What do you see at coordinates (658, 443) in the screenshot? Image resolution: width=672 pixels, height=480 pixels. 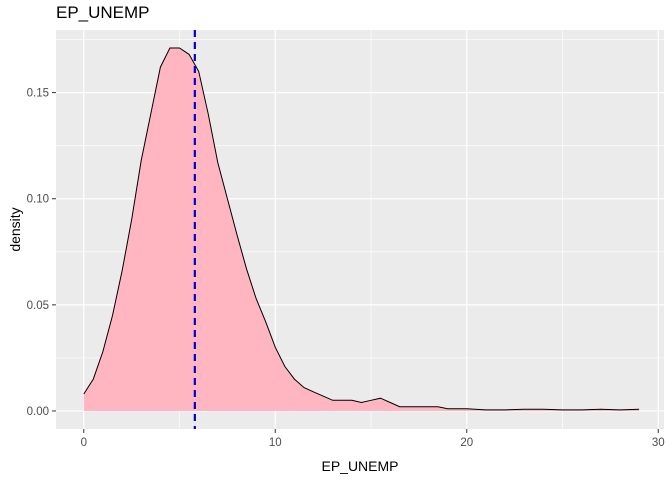 I see `x-tick-label: 30` at bounding box center [658, 443].